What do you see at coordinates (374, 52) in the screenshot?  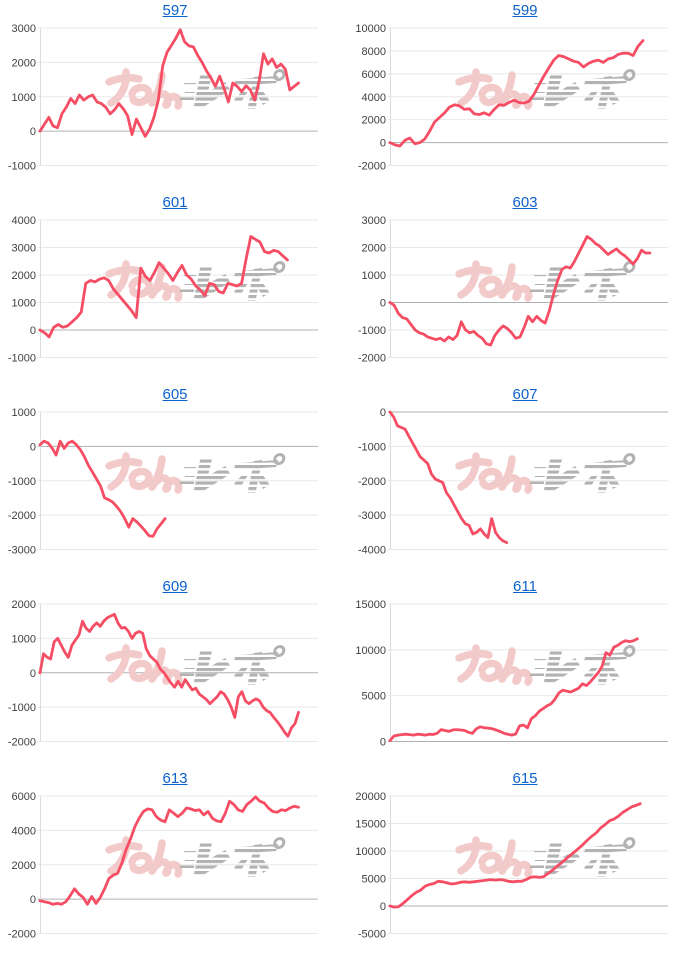 I see `y-tick-label: 8000` at bounding box center [374, 52].